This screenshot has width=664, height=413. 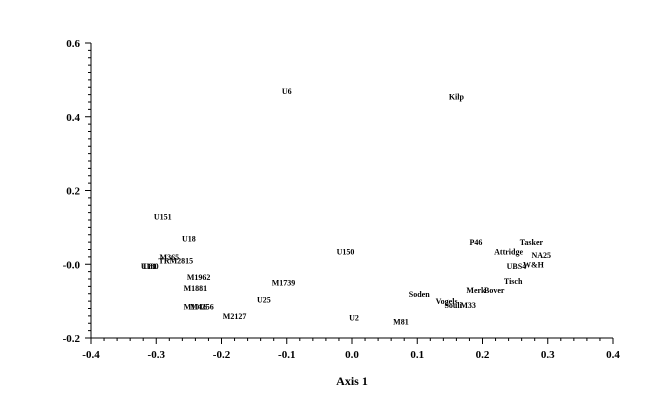 I want to click on point-label: Bover, so click(x=494, y=290).